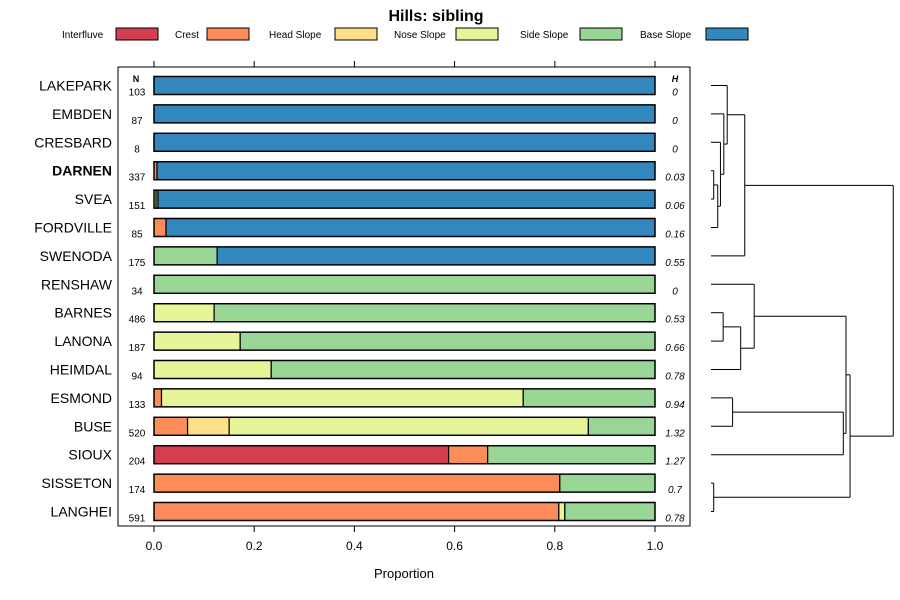 The width and height of the screenshot is (900, 600). I want to click on chart-title: Hills: sibling, so click(435, 16).